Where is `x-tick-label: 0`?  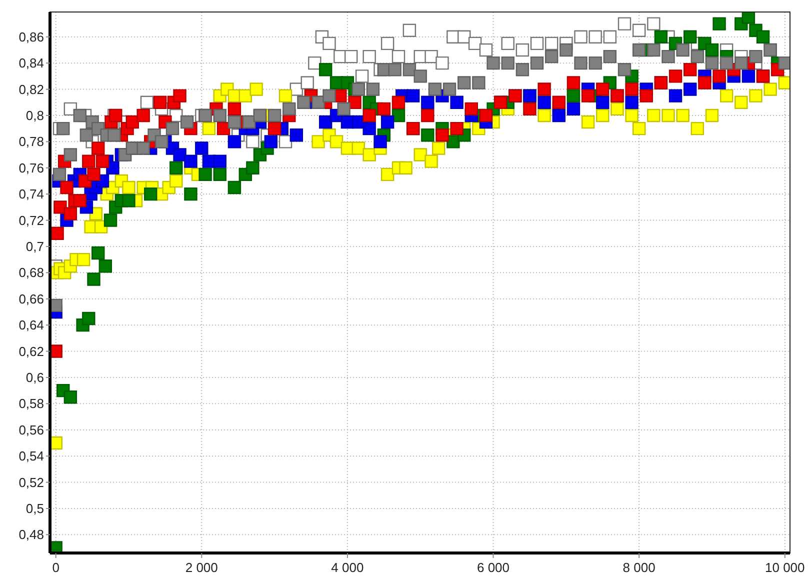 x-tick-label: 0 is located at coordinates (56, 567).